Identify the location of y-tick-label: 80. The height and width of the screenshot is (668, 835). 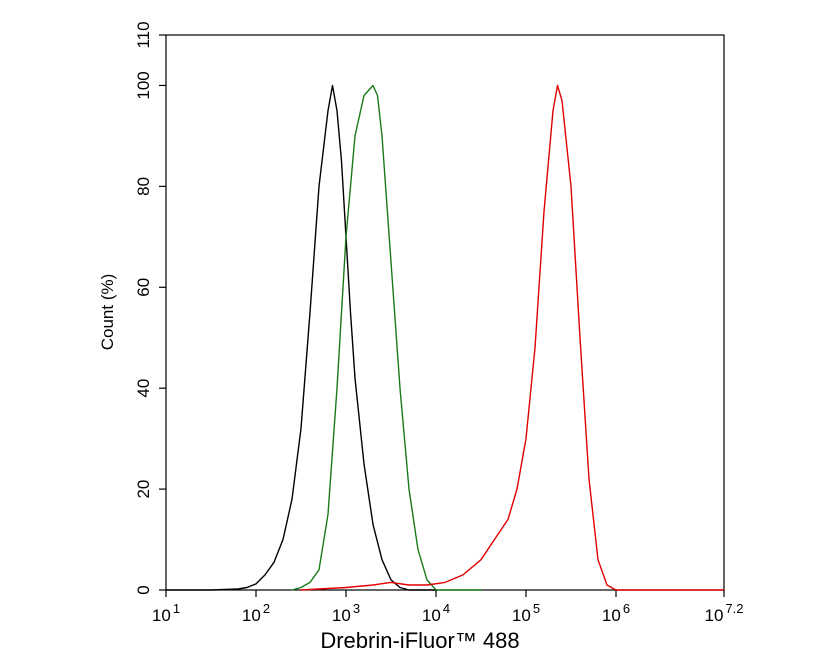
(143, 186).